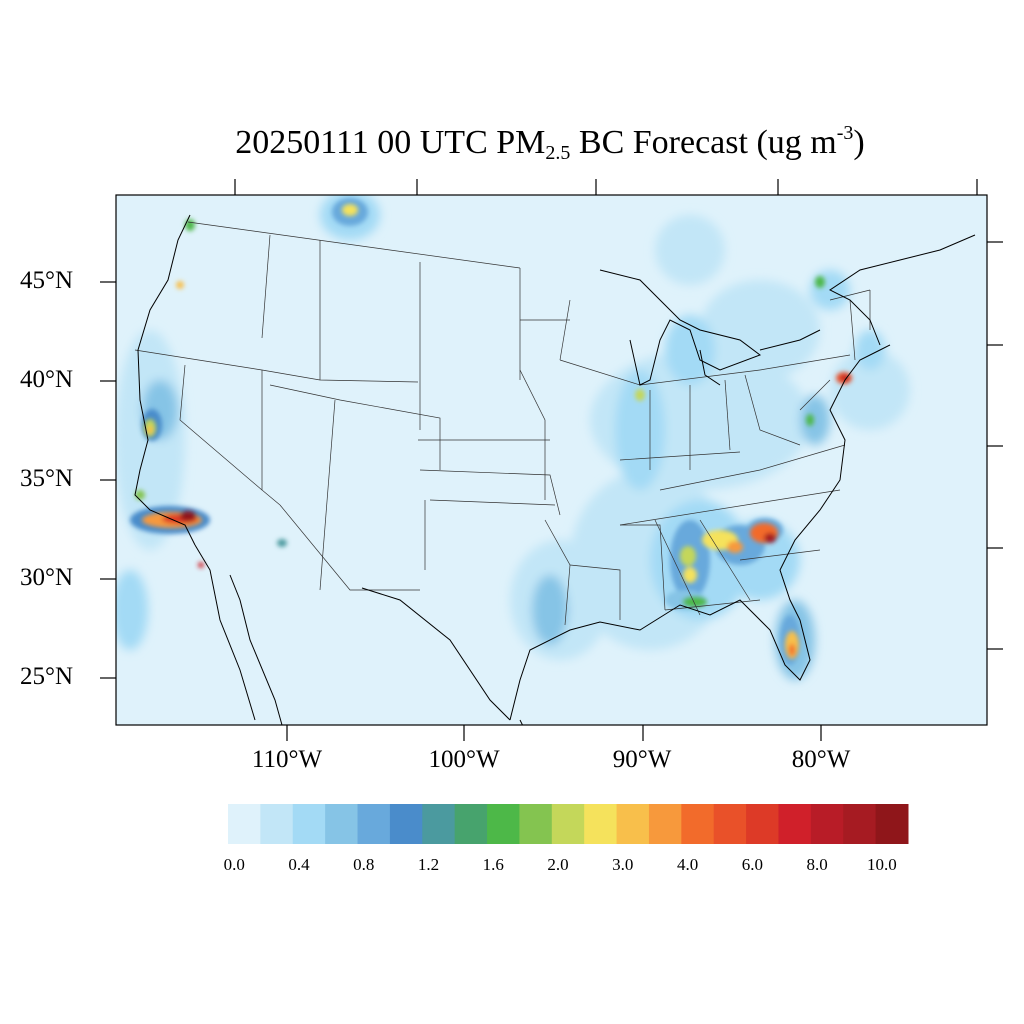 This screenshot has height=1024, width=1024. What do you see at coordinates (287, 759) in the screenshot?
I see `lon-label-110: 110°W` at bounding box center [287, 759].